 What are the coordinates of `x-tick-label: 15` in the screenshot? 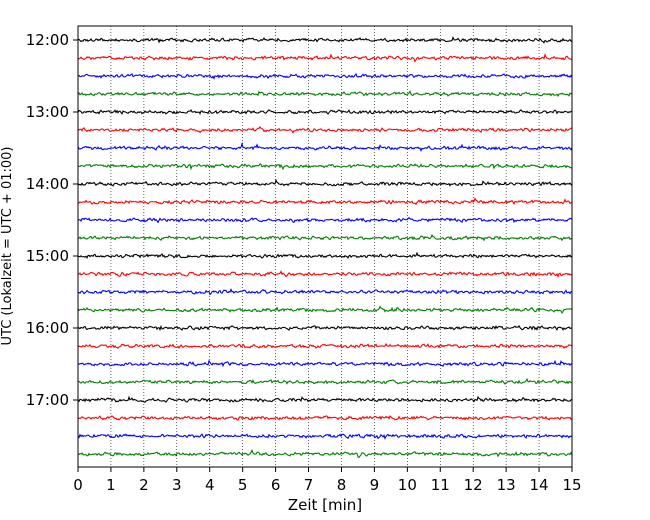 It's located at (571, 485).